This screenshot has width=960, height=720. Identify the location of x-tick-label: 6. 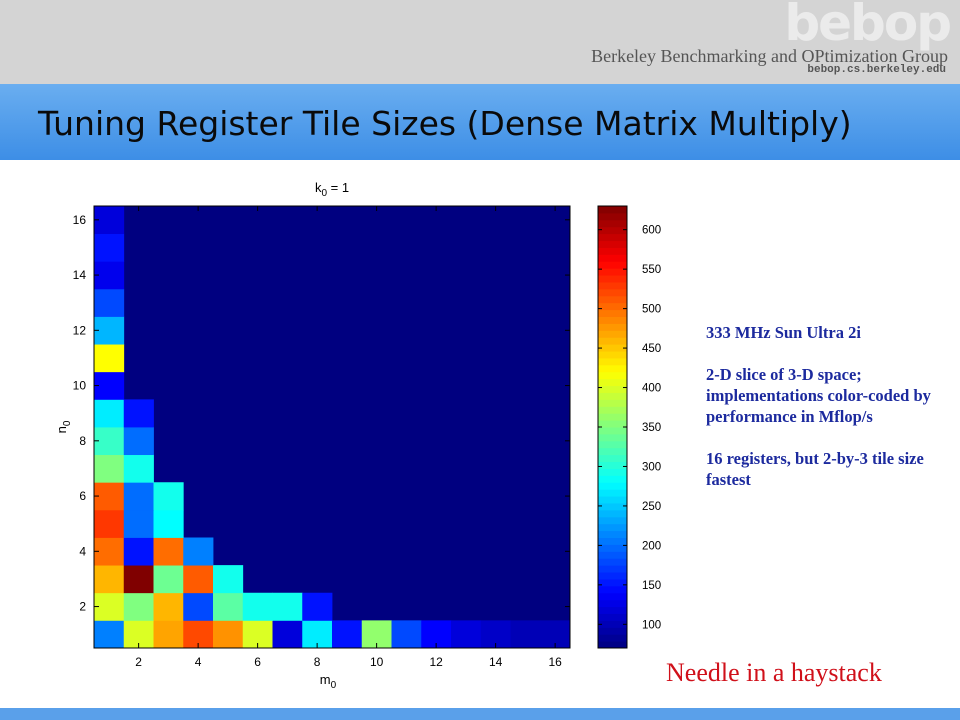
(257, 662).